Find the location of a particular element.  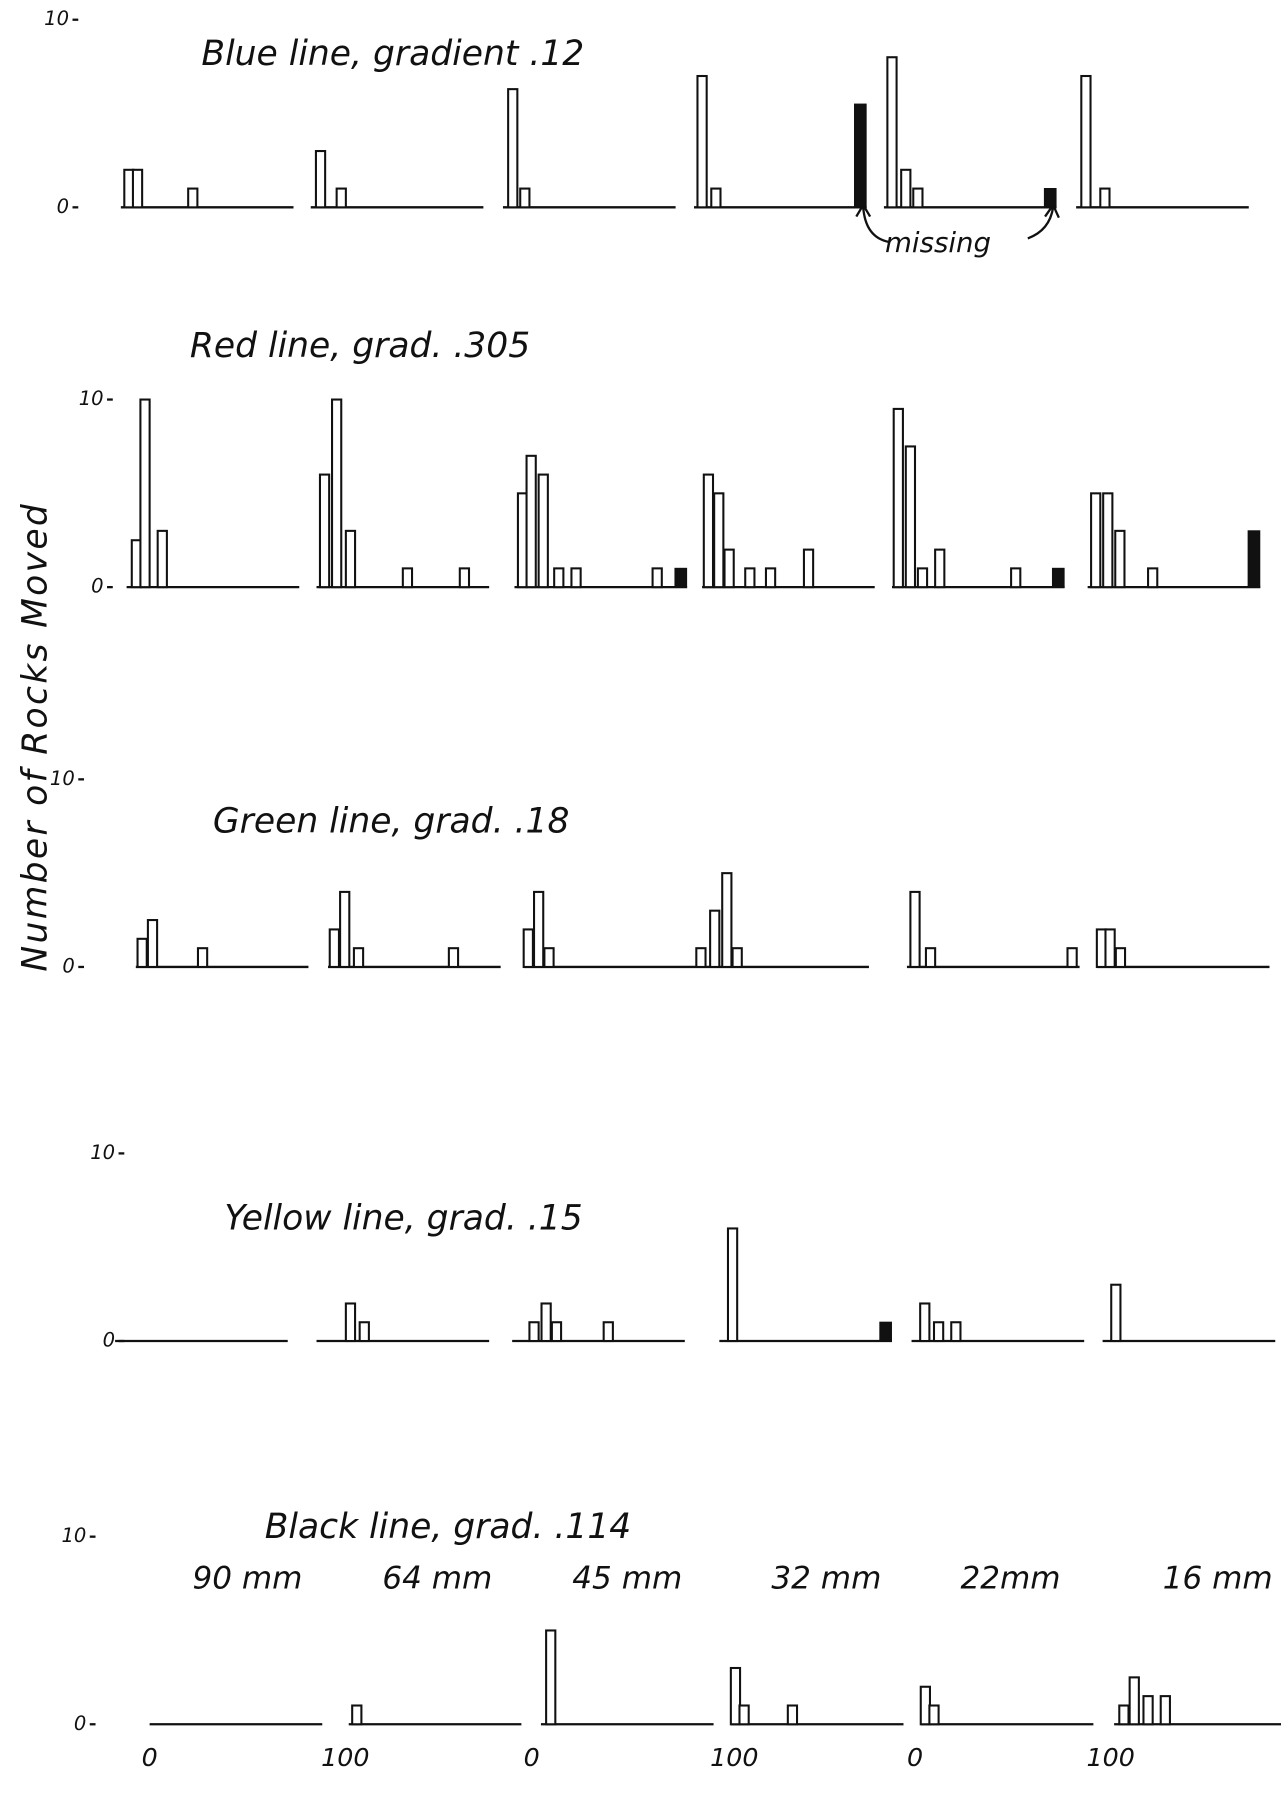

size-label: 64 mm is located at coordinates (437, 1578).